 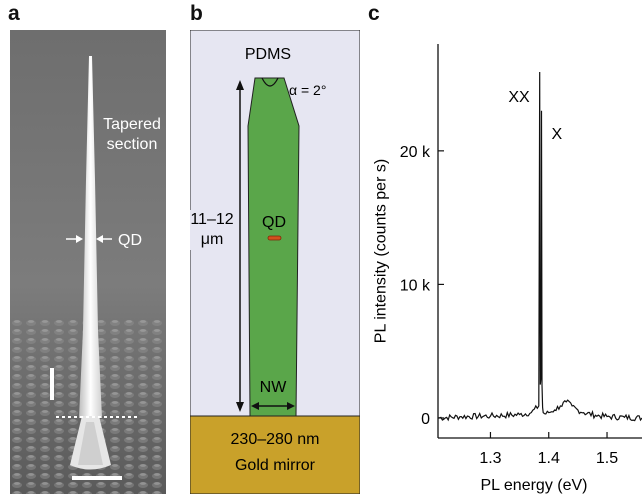 What do you see at coordinates (519, 97) in the screenshot?
I see `peak-label: XX` at bounding box center [519, 97].